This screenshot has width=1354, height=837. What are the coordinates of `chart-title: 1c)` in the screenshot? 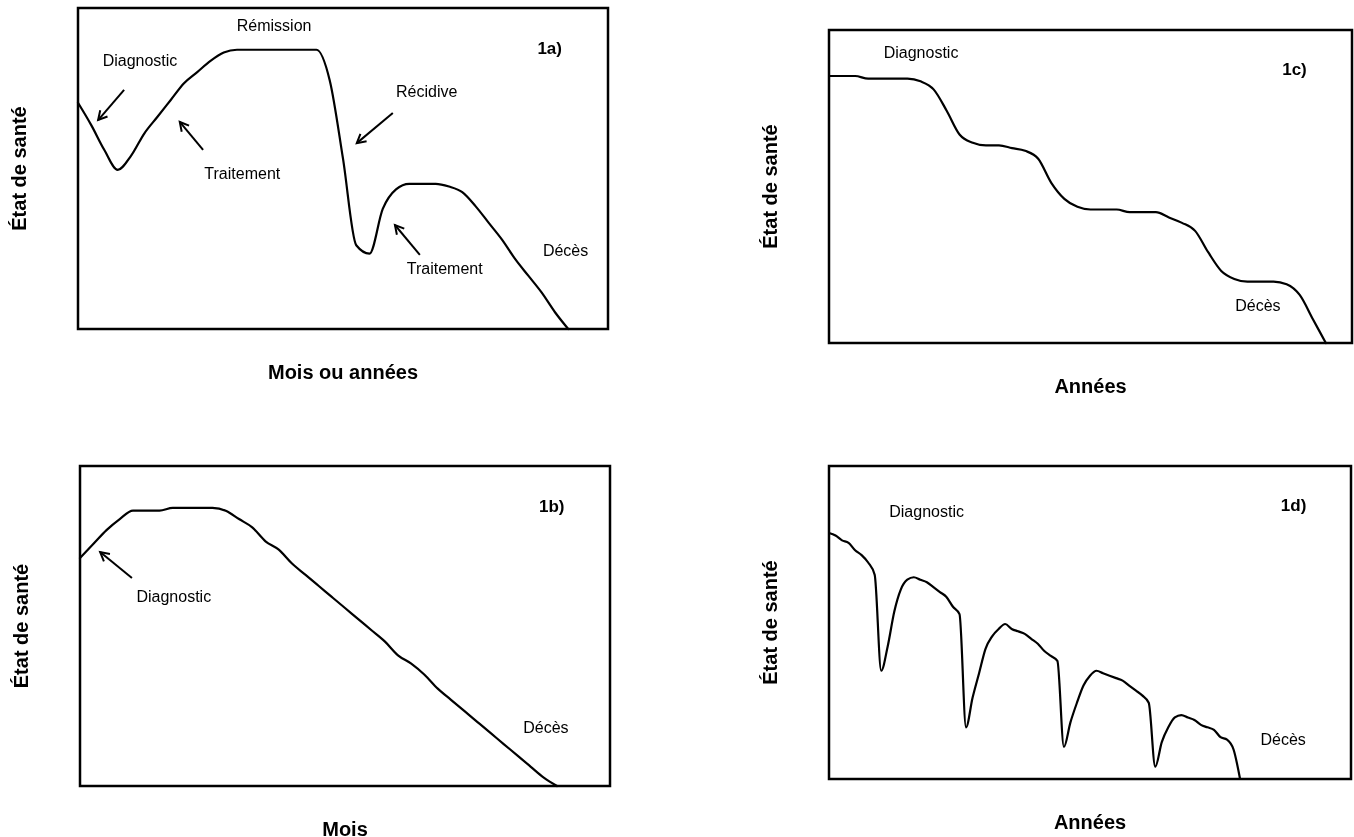 It's located at (1294, 70).